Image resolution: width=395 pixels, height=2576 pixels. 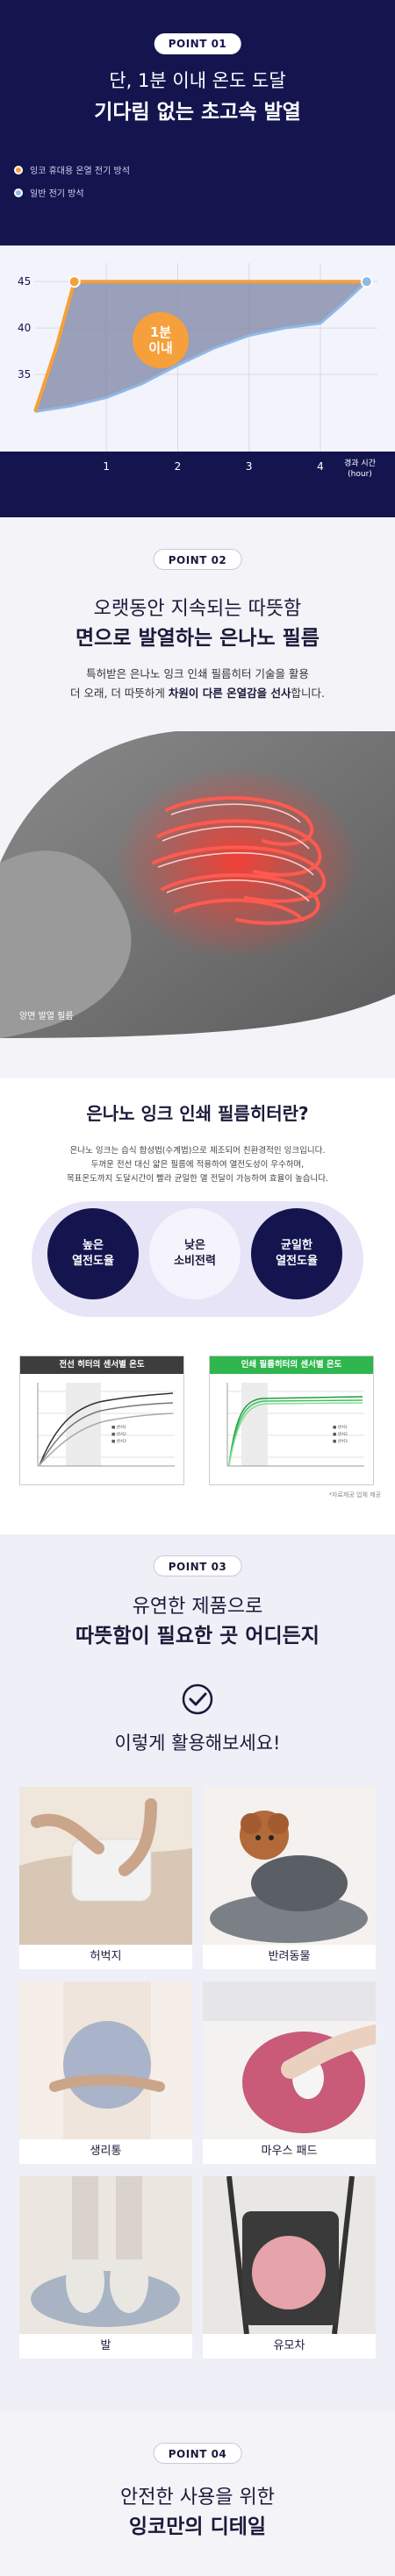 I want to click on point1-title-line2: 기다림 없는 초고속 발열, so click(x=198, y=112).